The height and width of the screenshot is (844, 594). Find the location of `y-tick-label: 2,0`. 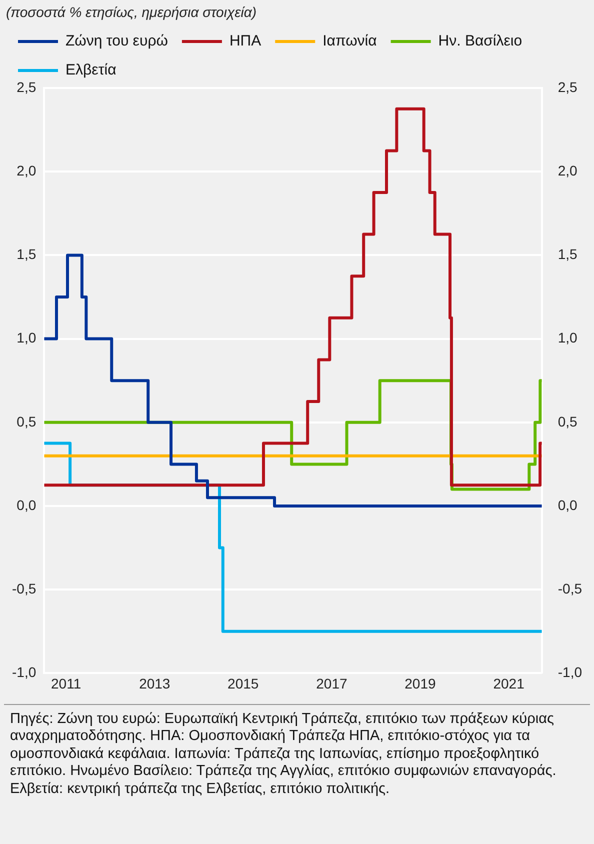

y-tick-label: 2,0 is located at coordinates (26, 170).